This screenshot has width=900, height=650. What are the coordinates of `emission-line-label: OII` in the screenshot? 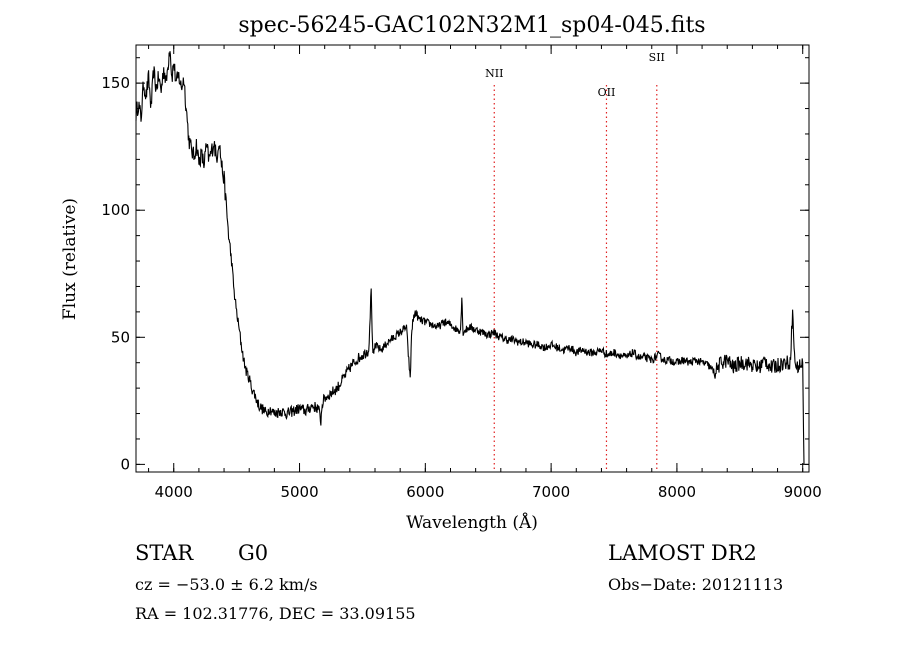 It's located at (607, 92).